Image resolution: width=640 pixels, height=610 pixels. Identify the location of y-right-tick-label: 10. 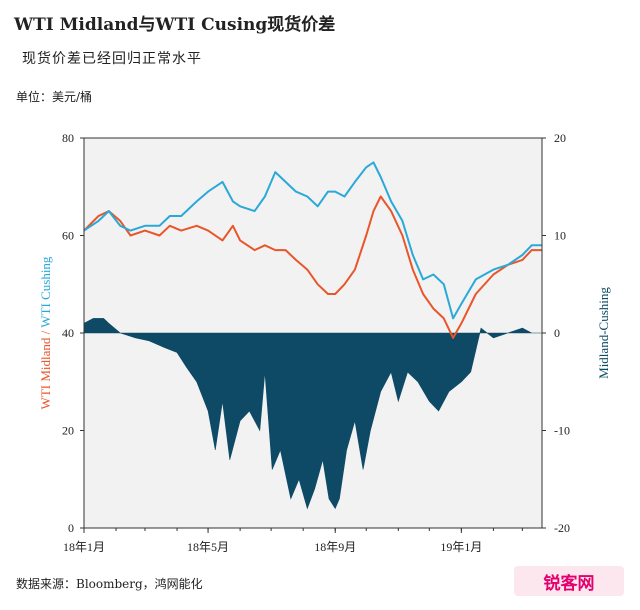
(560, 236).